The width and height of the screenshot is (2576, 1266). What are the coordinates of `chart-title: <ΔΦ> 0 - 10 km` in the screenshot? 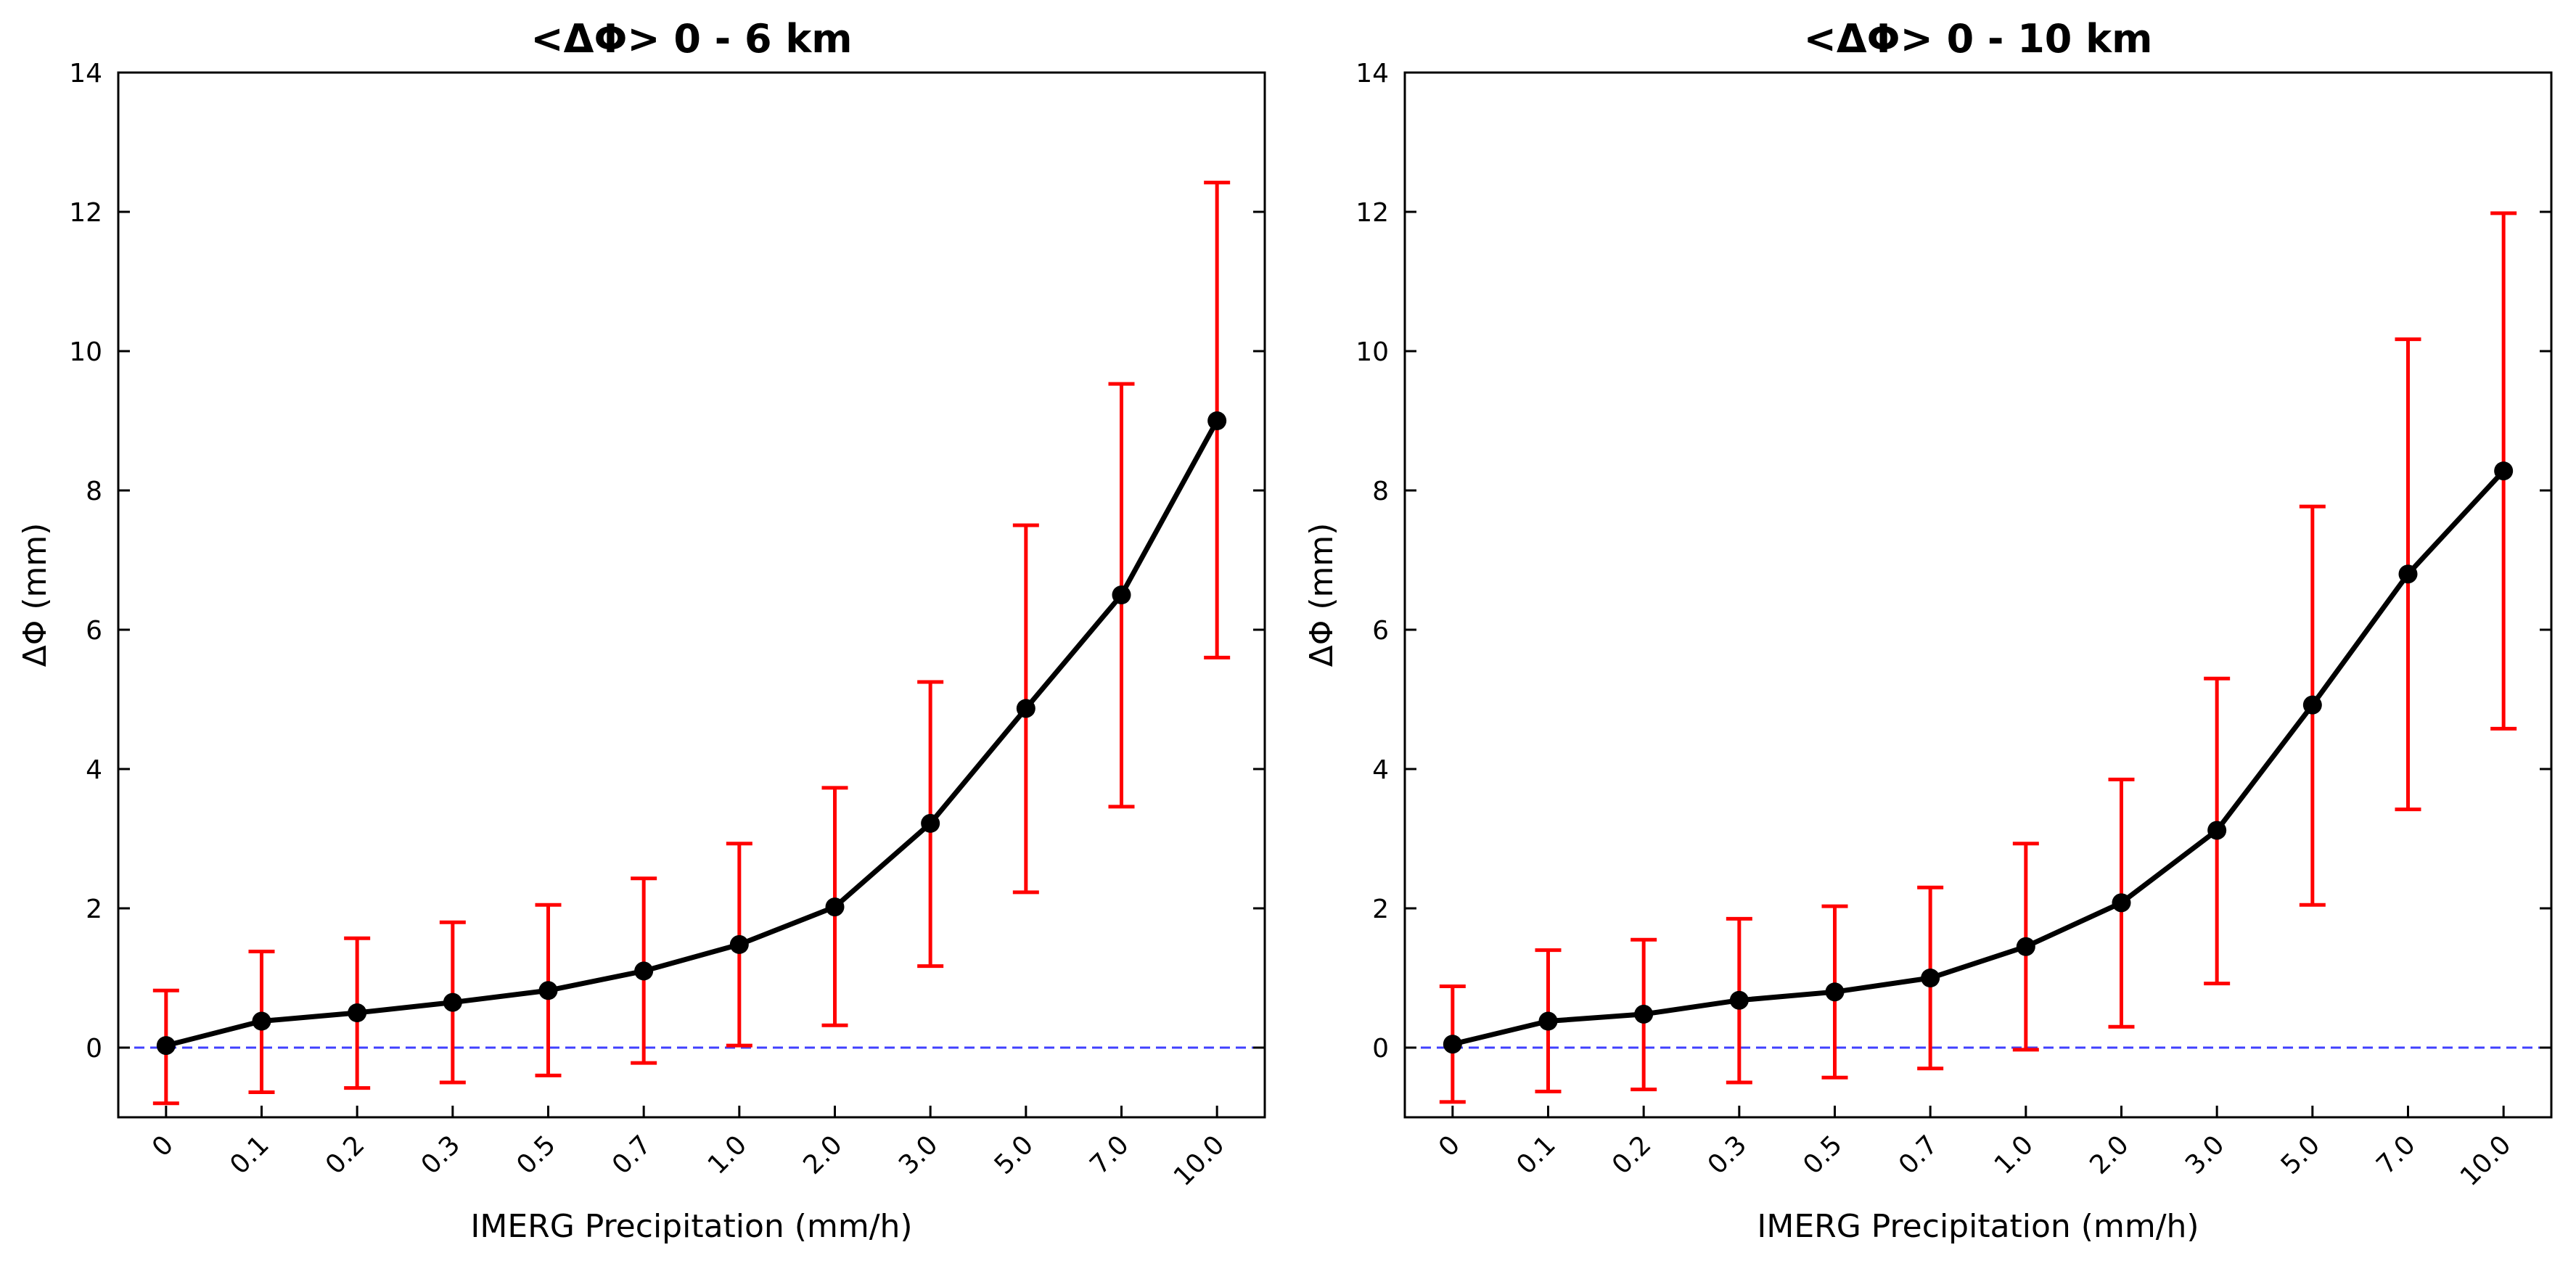 It's located at (1978, 39).